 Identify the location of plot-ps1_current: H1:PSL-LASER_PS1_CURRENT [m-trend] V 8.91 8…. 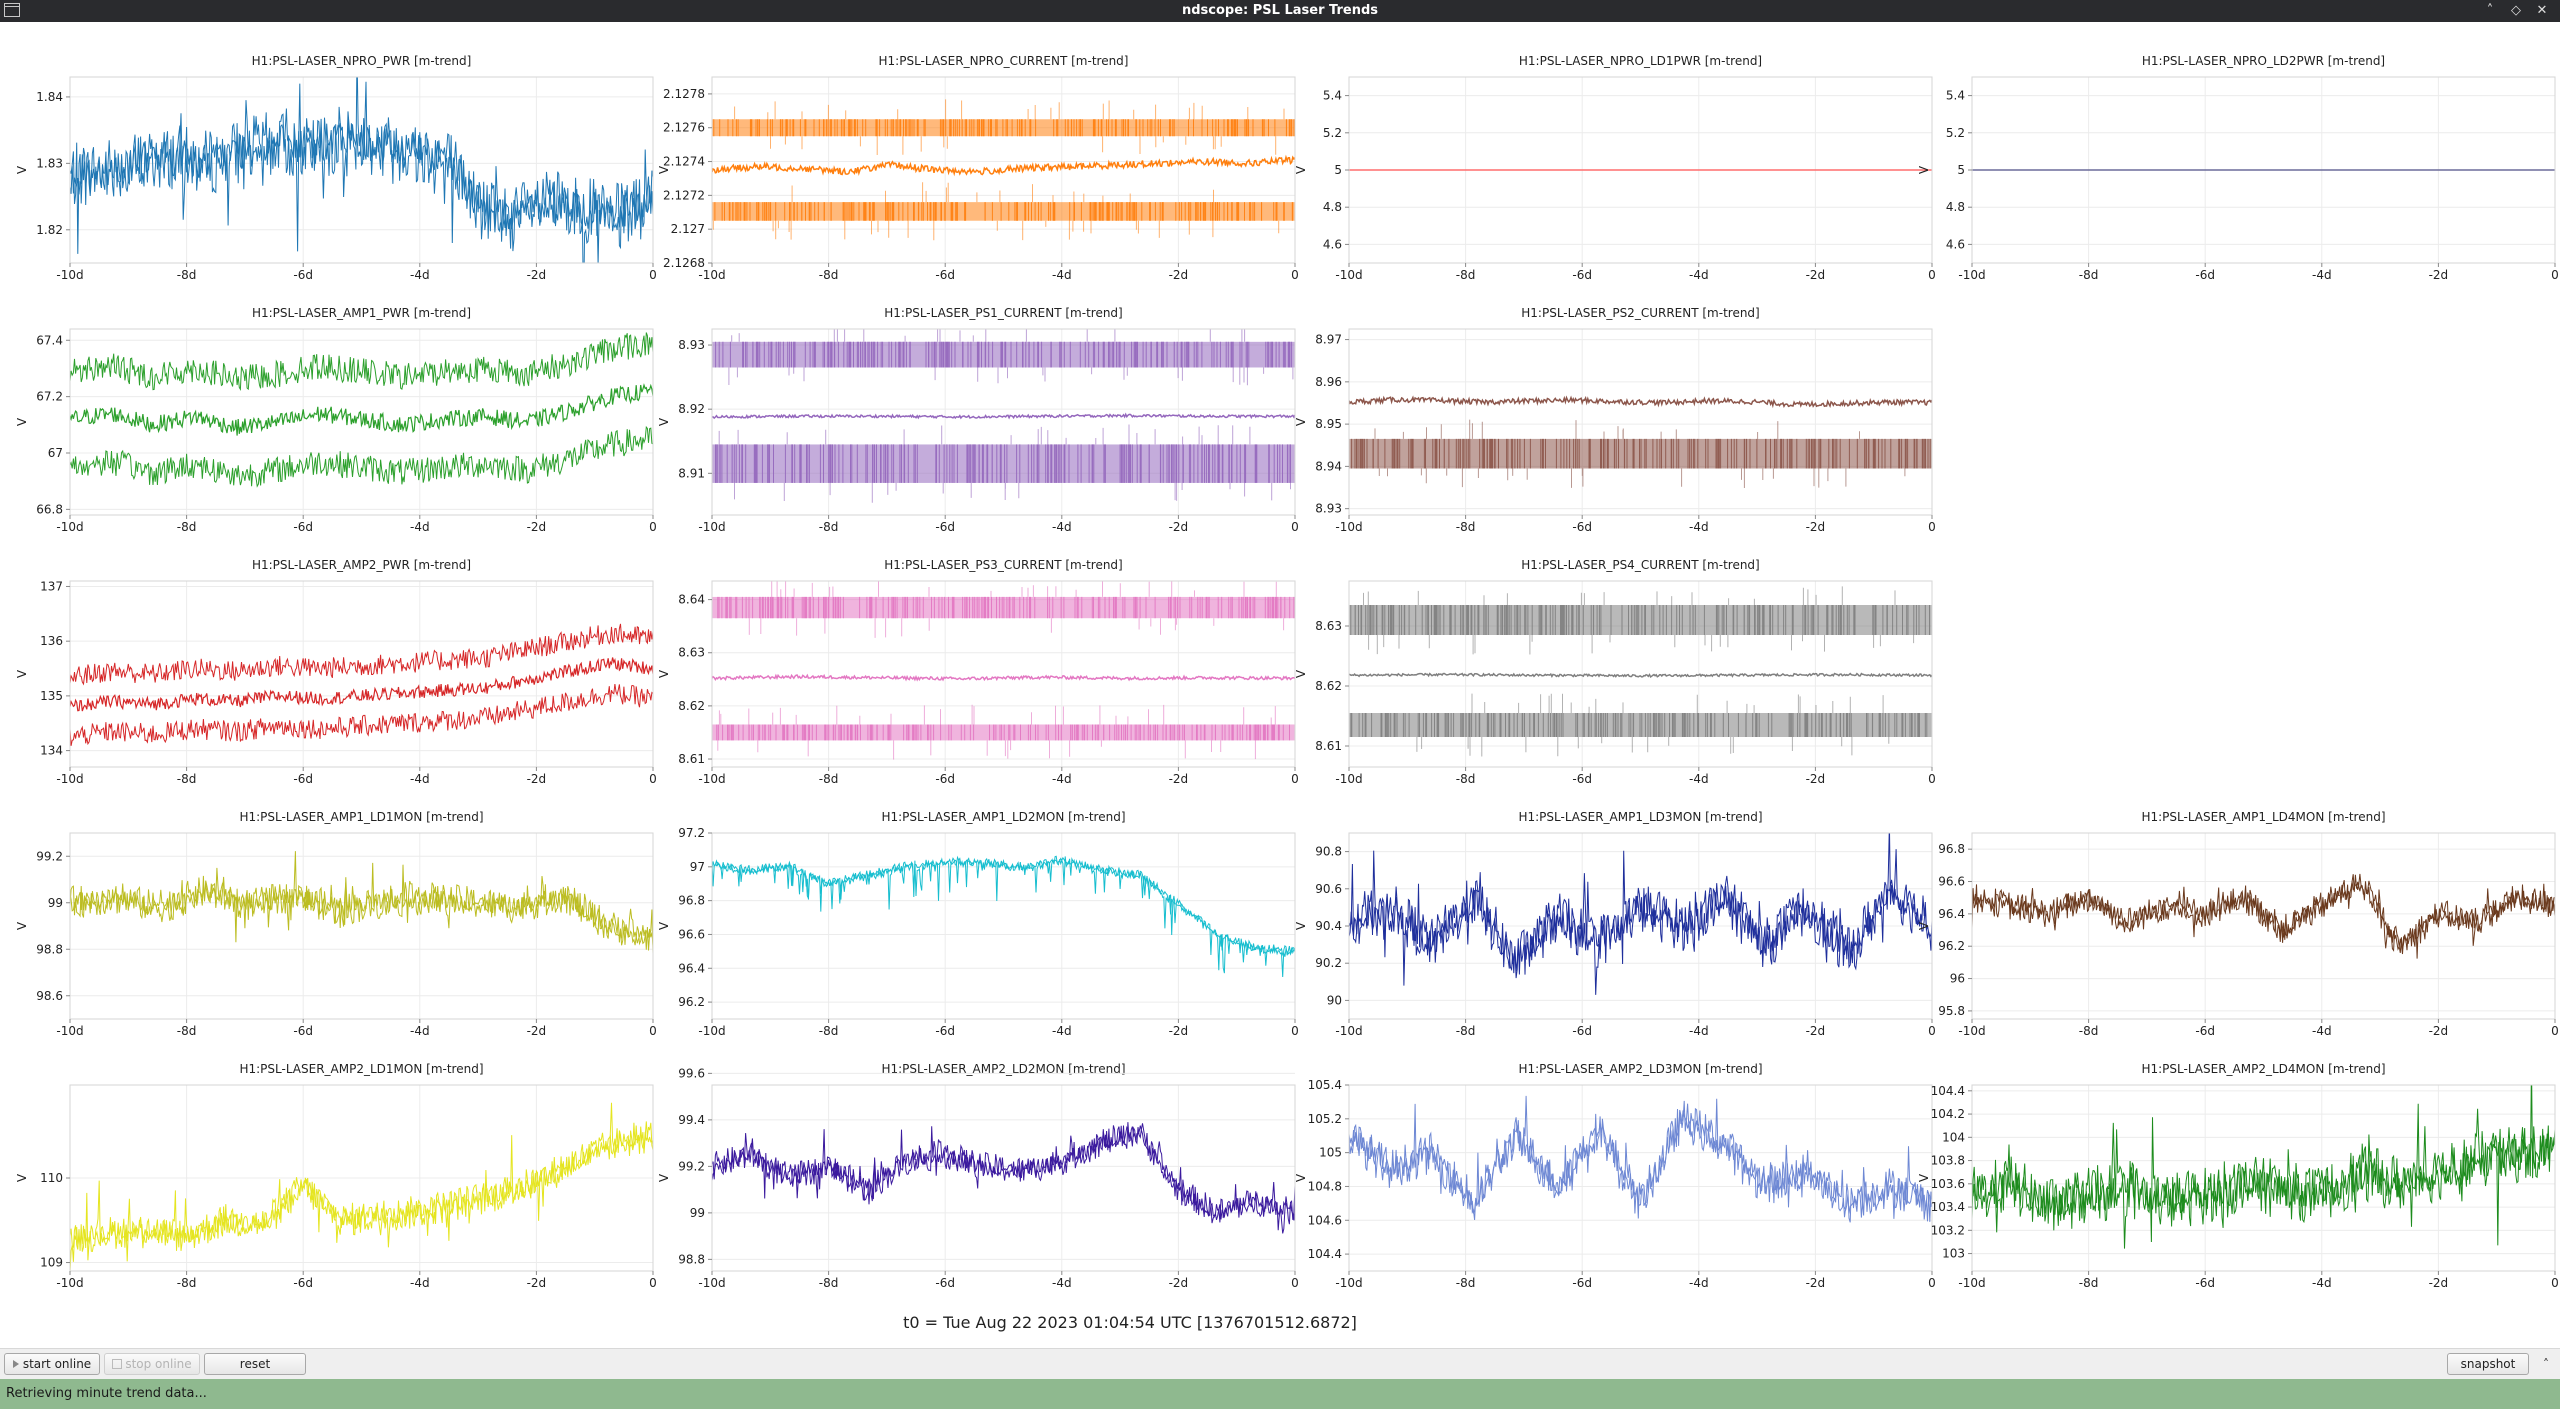
(978, 420).